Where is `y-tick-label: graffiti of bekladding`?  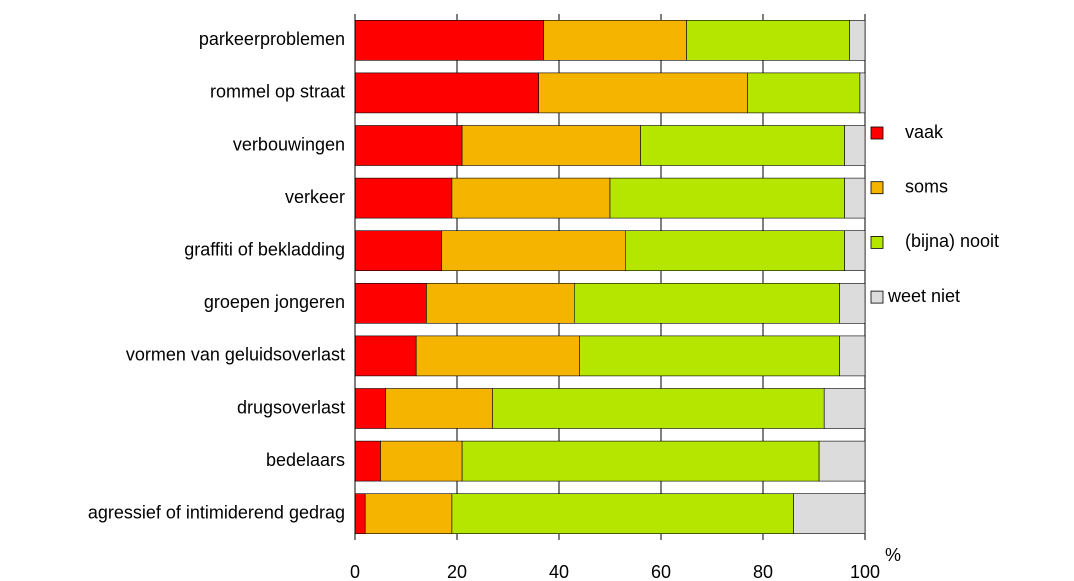
y-tick-label: graffiti of bekladding is located at coordinates (264, 249).